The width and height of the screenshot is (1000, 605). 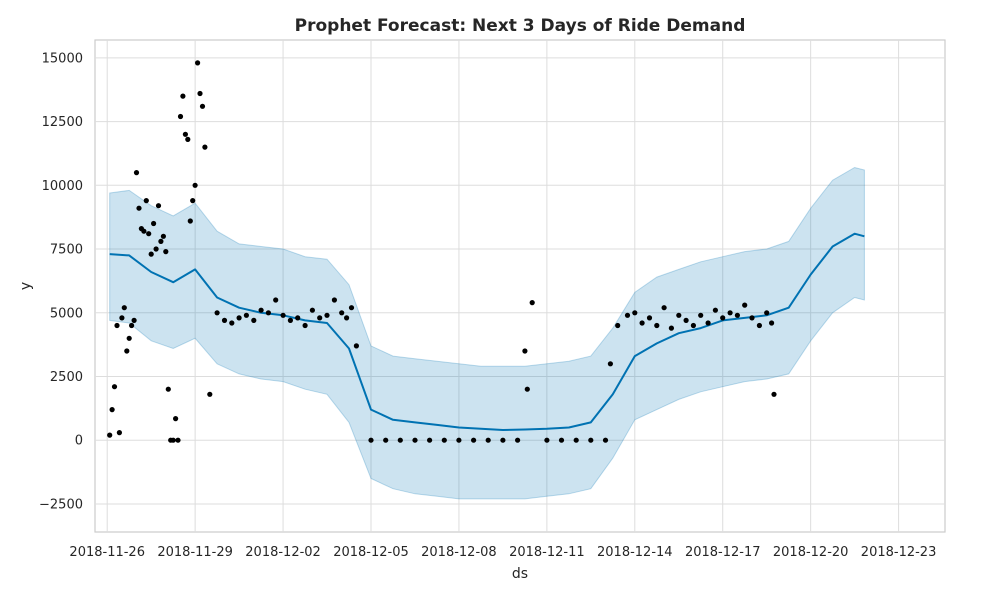 What do you see at coordinates (62, 186) in the screenshot?
I see `y-tick-label: 10000` at bounding box center [62, 186].